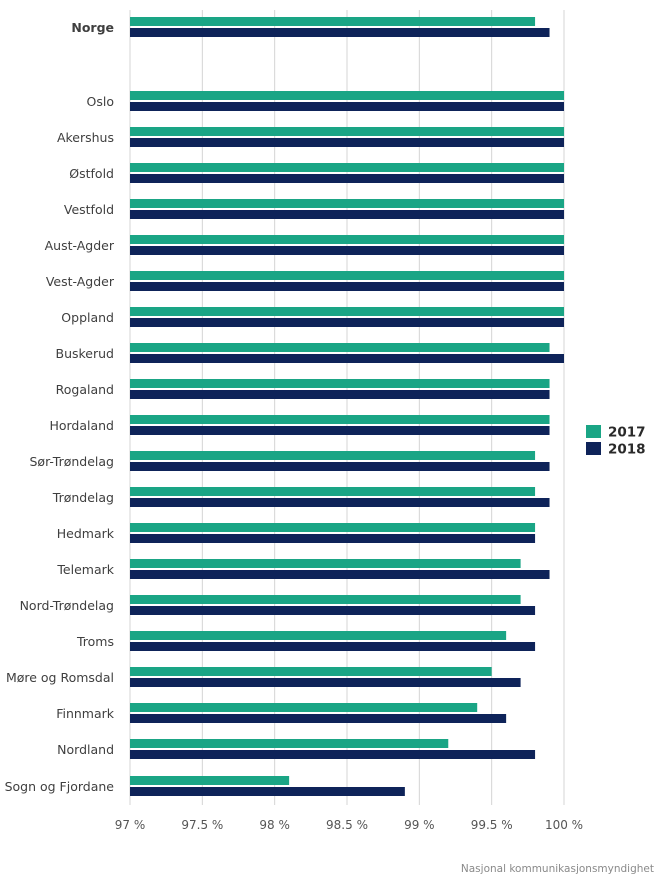 This screenshot has width=664, height=885. What do you see at coordinates (85, 749) in the screenshot?
I see `category-label: Nordland` at bounding box center [85, 749].